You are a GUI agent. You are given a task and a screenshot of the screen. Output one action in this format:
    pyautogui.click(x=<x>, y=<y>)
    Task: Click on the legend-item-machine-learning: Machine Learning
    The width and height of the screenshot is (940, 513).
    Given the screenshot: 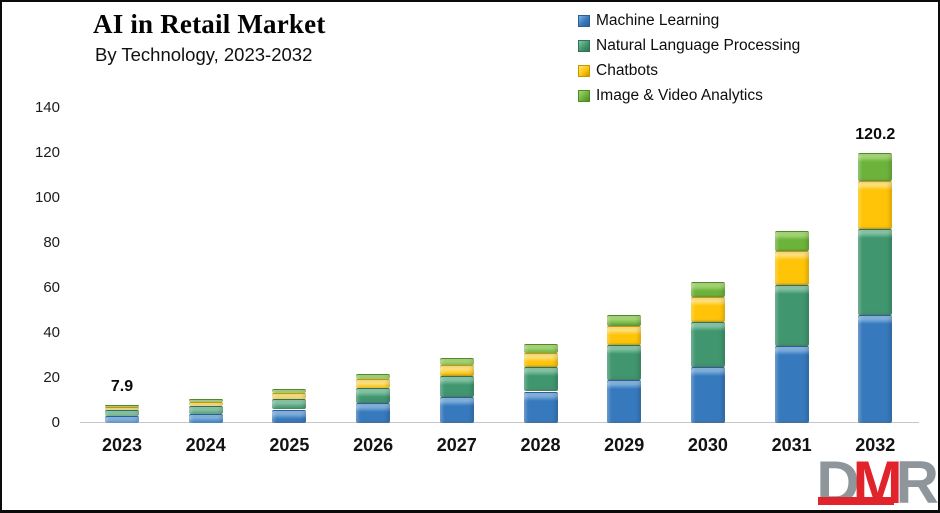 What is the action you would take?
    pyautogui.click(x=689, y=20)
    